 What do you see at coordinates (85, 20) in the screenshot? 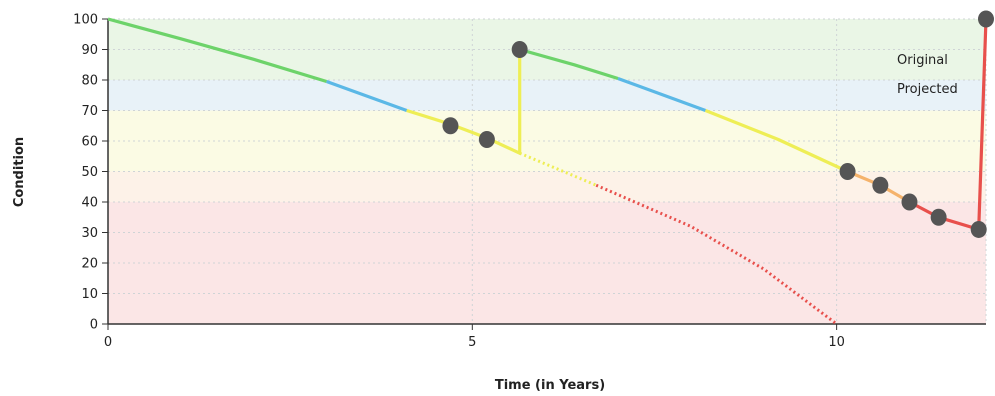
I see `y-tick-label-100: 100` at bounding box center [85, 20].